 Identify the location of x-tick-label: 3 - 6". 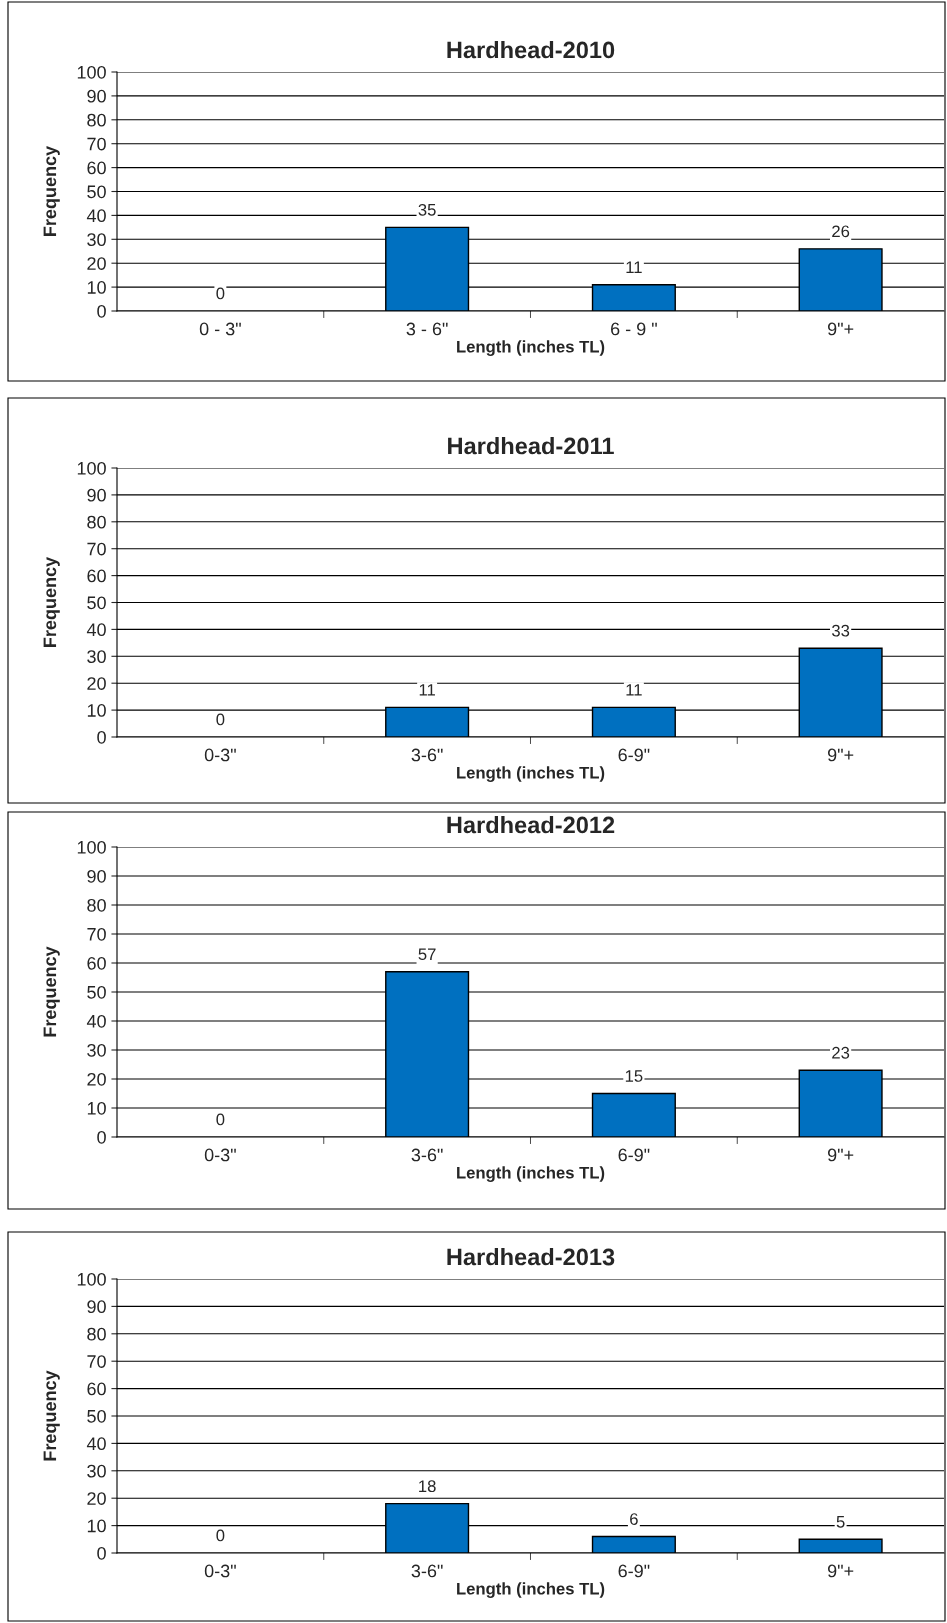
(427, 329).